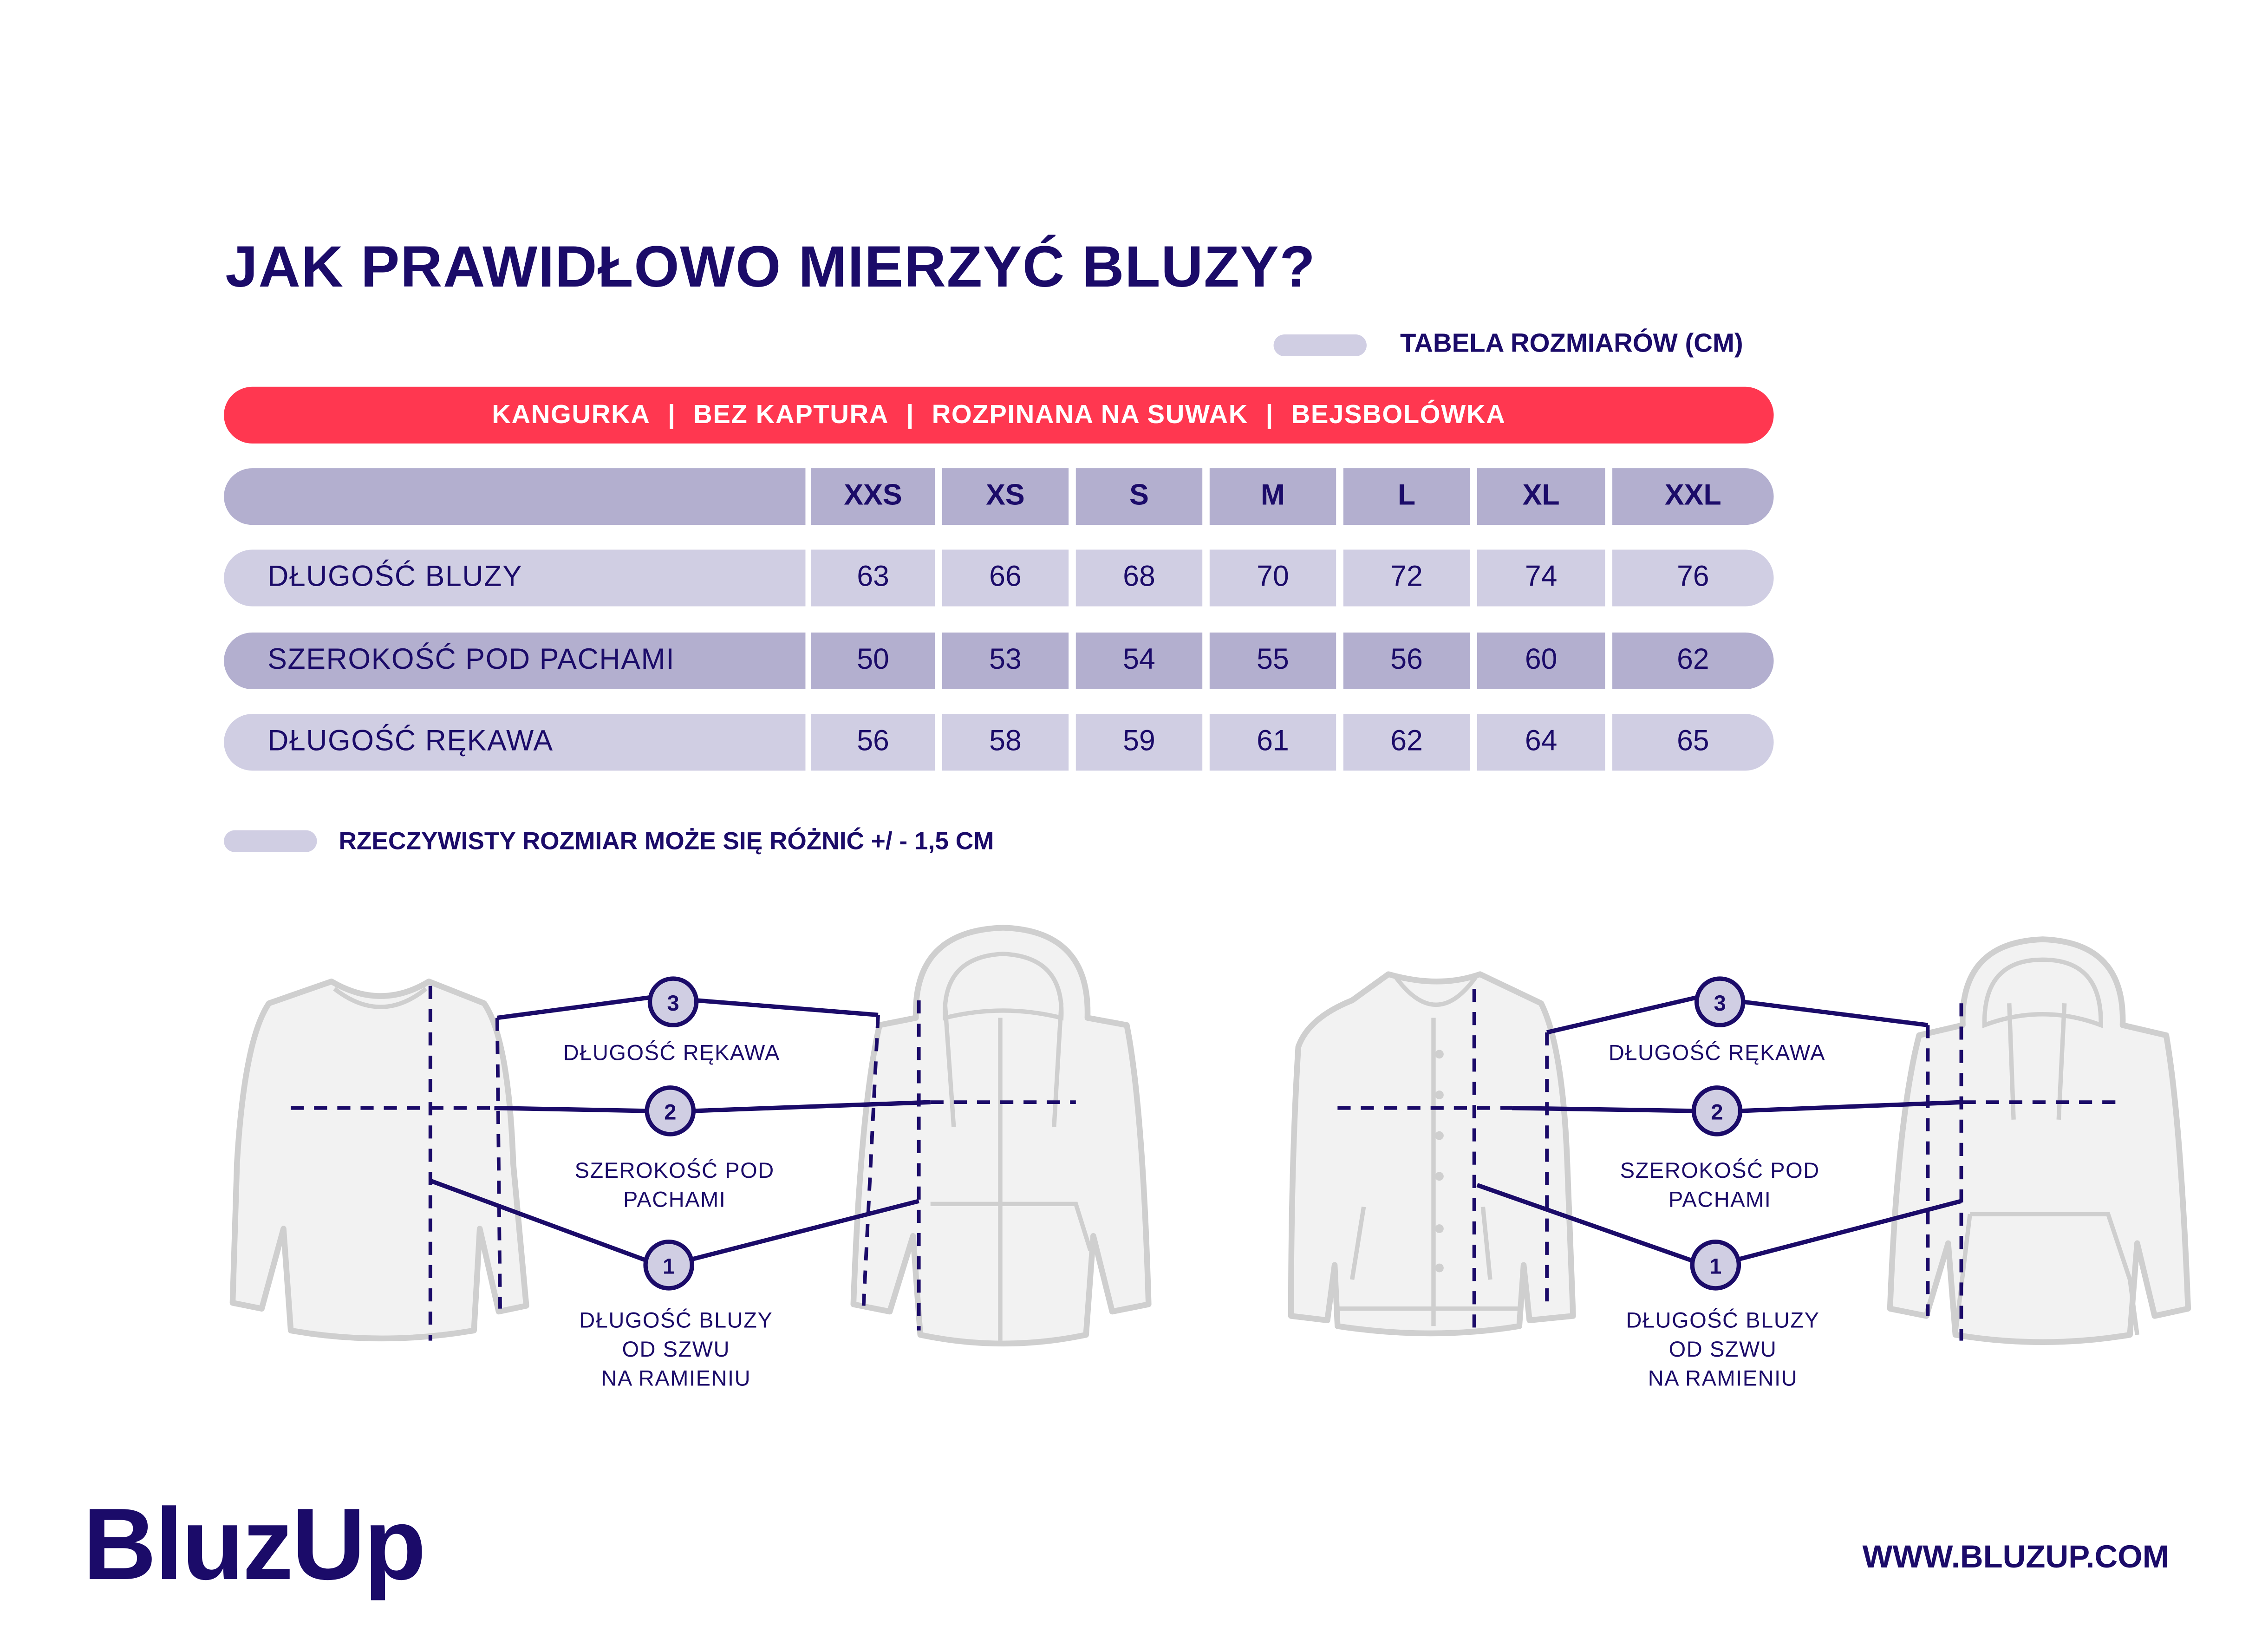  I want to click on category-bez-kaptura: BEZ KAPTURA, so click(791, 414).